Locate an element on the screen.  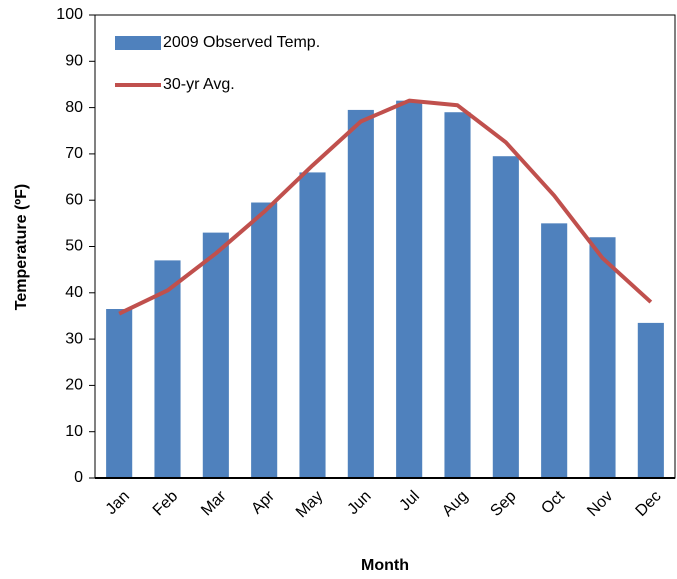
y-tick-label: 90 is located at coordinates (74, 61).